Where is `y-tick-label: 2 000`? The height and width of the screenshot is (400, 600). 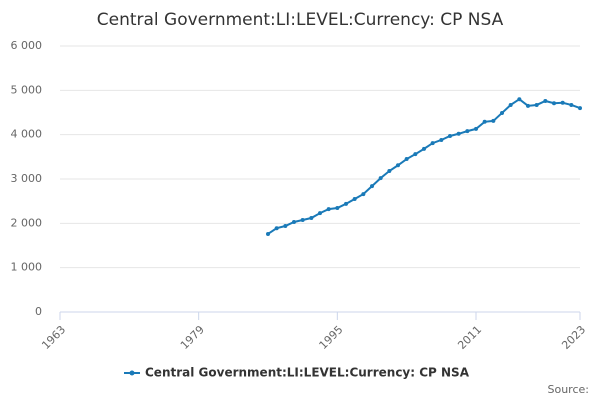 y-tick-label: 2 000 is located at coordinates (27, 222).